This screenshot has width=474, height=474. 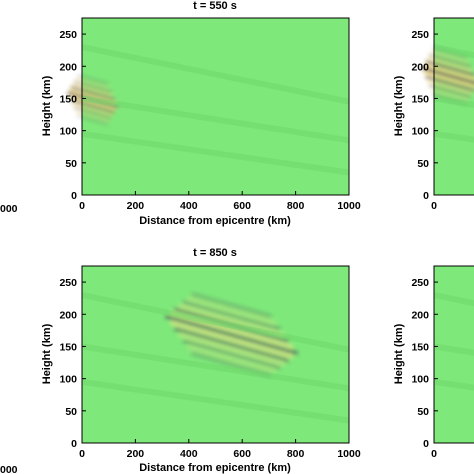 I want to click on panel-title: t = 550 s, so click(x=215, y=6).